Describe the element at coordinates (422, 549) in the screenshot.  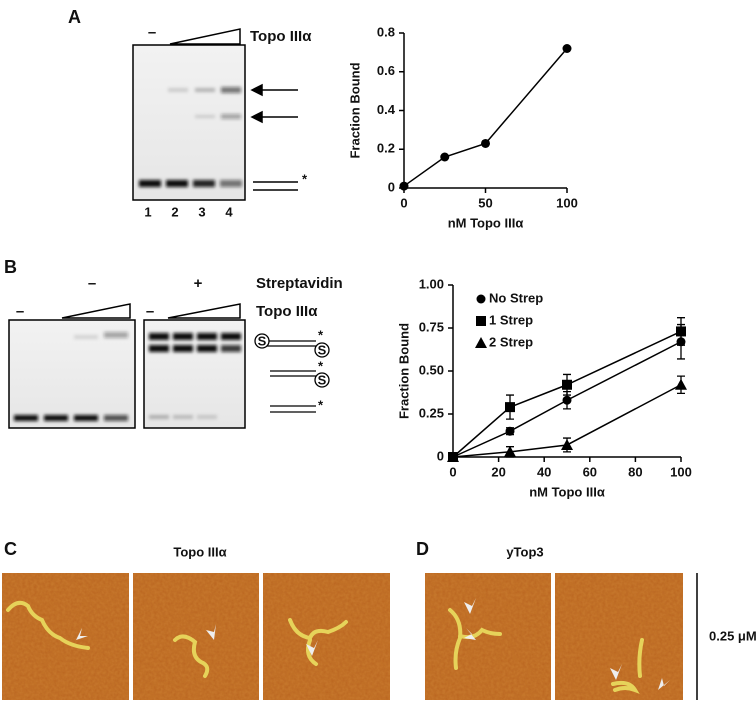
I see `panel-label: D` at that location.